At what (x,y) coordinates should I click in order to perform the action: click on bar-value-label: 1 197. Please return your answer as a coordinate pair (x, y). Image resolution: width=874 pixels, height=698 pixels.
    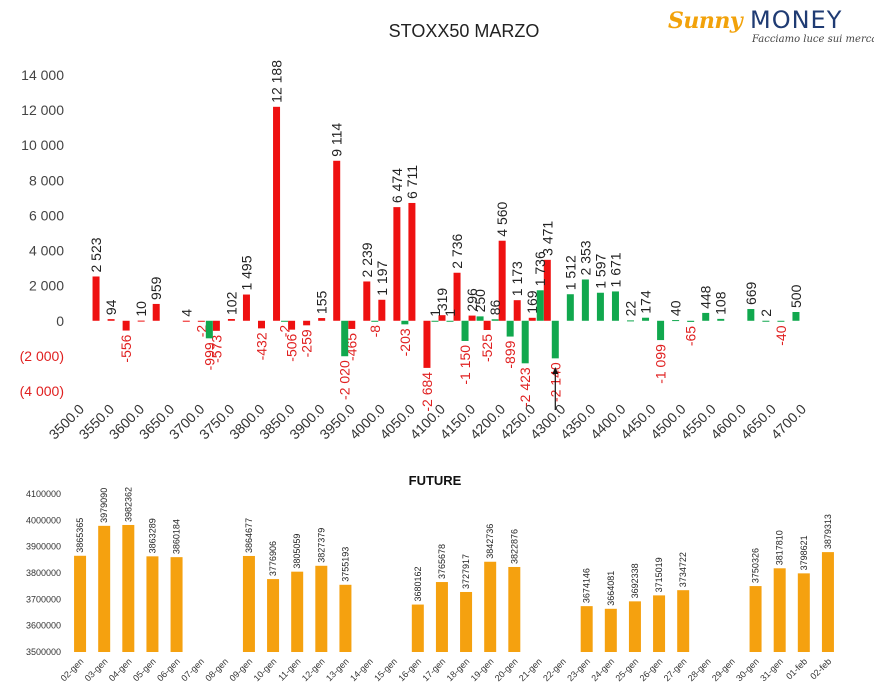
    Looking at the image, I should click on (382, 278).